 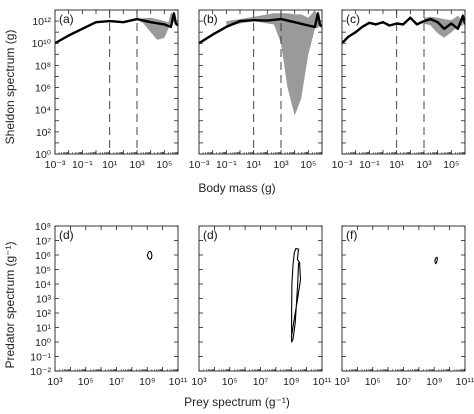 I want to click on panel-3: 10⁻³ 10⁻¹ 10¹ 10³ 10⁵ (c), so click(x=399, y=90).